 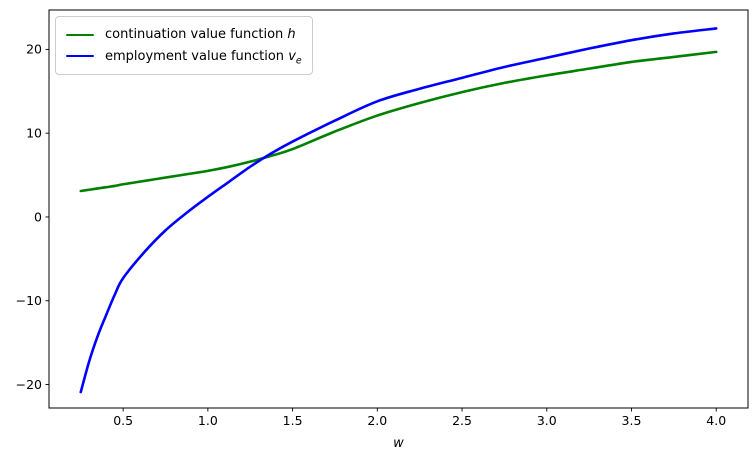 I want to click on legend-mathsub-e: e, so click(x=298, y=61).